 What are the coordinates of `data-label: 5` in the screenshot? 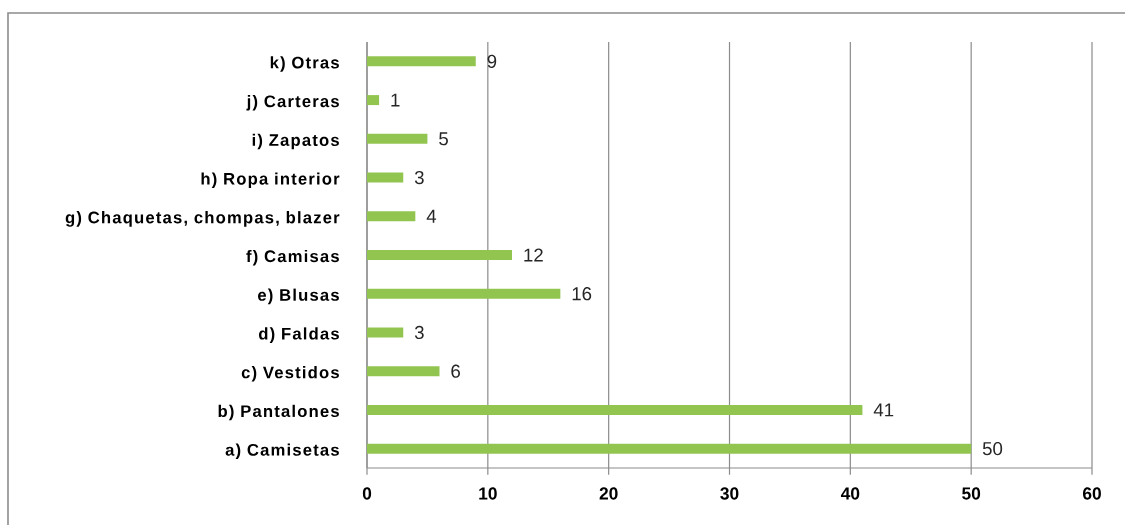 It's located at (443, 139).